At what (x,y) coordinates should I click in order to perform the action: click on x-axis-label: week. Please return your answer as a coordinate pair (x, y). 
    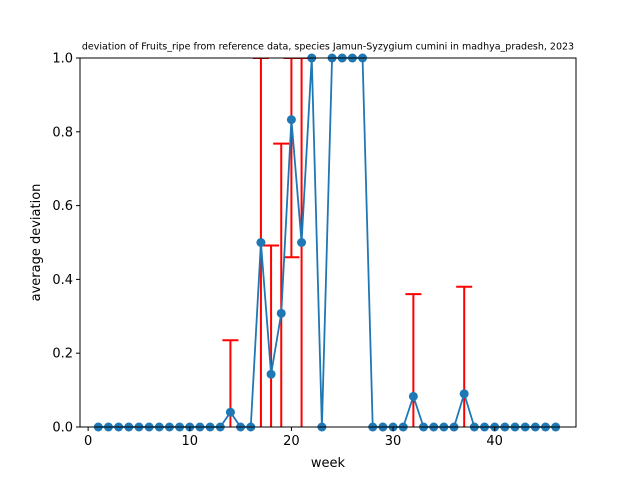
    Looking at the image, I should click on (328, 463).